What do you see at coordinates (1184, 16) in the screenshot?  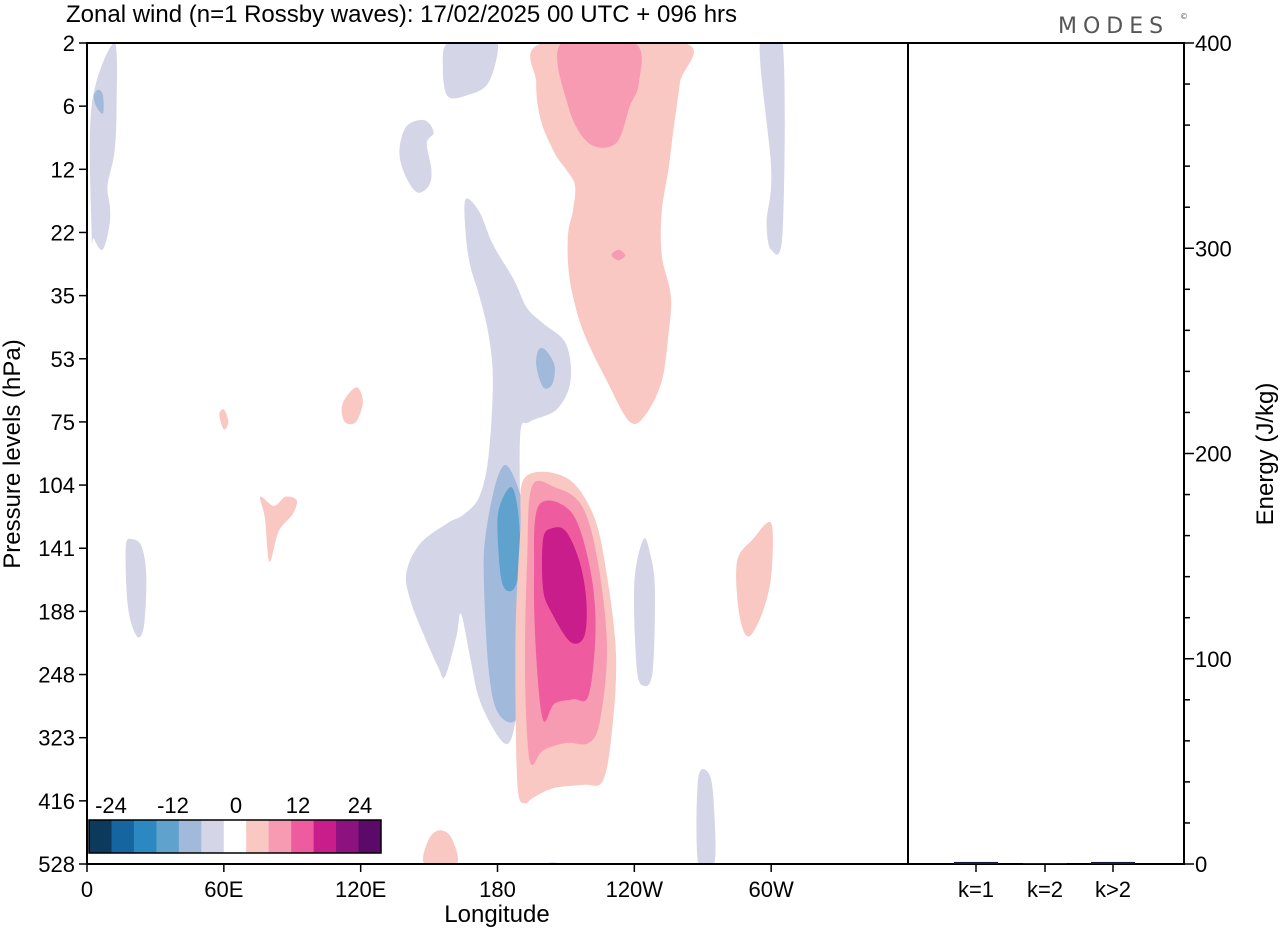 I see `brand-mark: ©` at bounding box center [1184, 16].